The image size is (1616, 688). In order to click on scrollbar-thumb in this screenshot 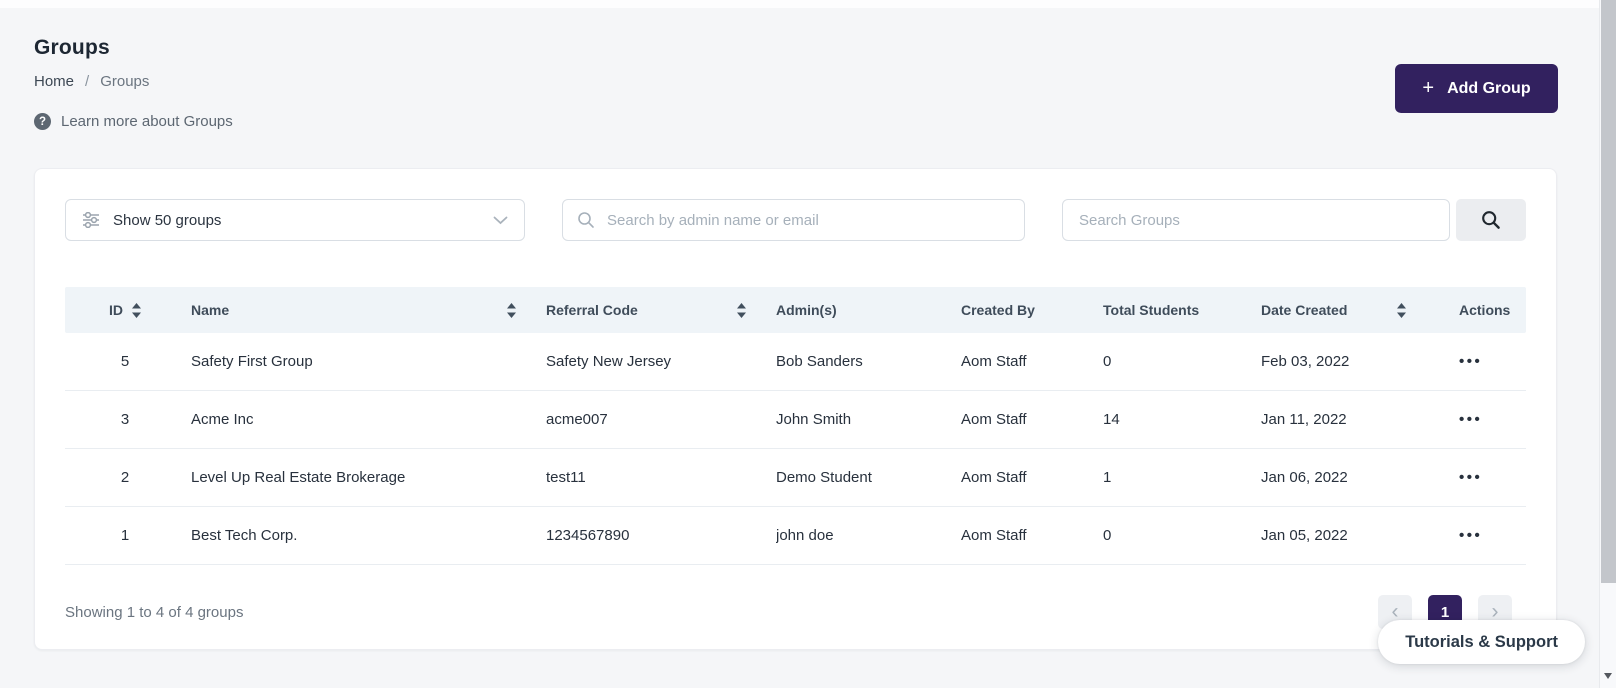, I will do `click(1608, 291)`.